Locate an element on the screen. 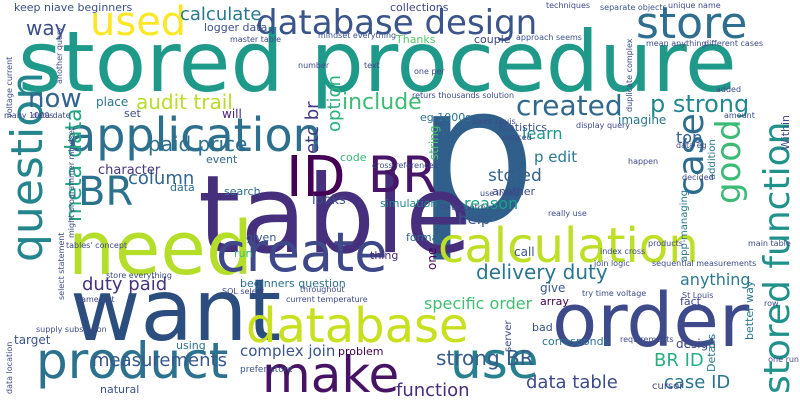 Image resolution: width=800 pixels, height=400 pixels. word: stored function is located at coordinates (777, 257).